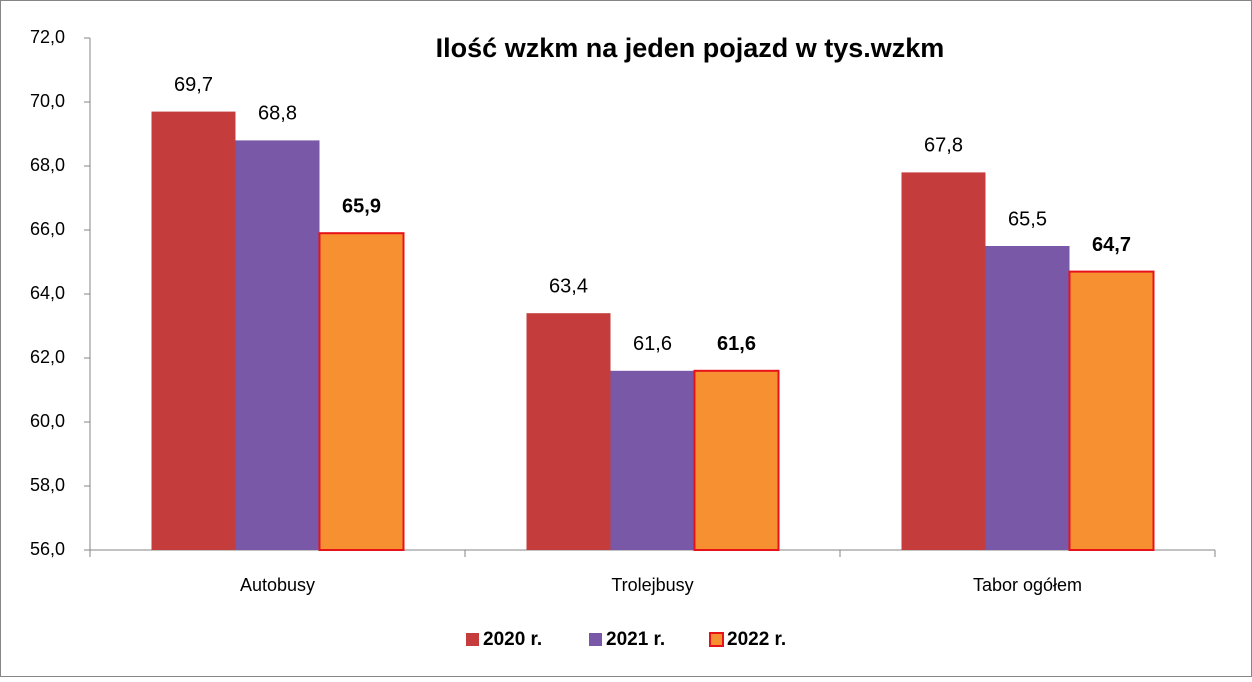 The image size is (1252, 682). Describe the element at coordinates (1027, 585) in the screenshot. I see `x-tick-label: Tabor ogółem` at that location.